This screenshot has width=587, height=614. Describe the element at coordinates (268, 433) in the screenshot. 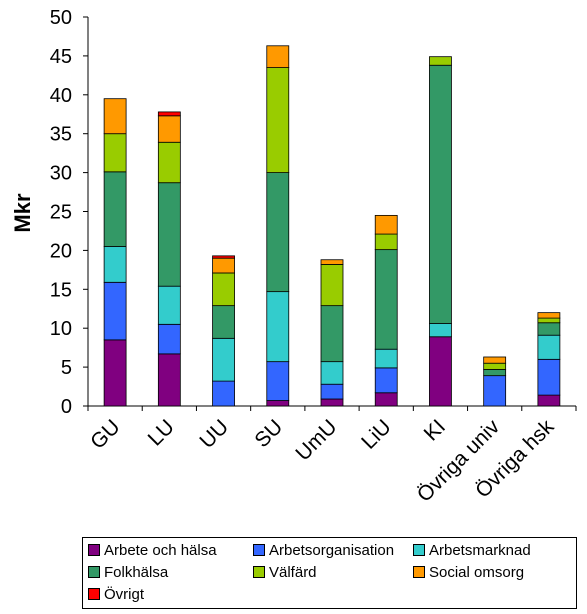

I see `x-tick-label: SU` at that location.